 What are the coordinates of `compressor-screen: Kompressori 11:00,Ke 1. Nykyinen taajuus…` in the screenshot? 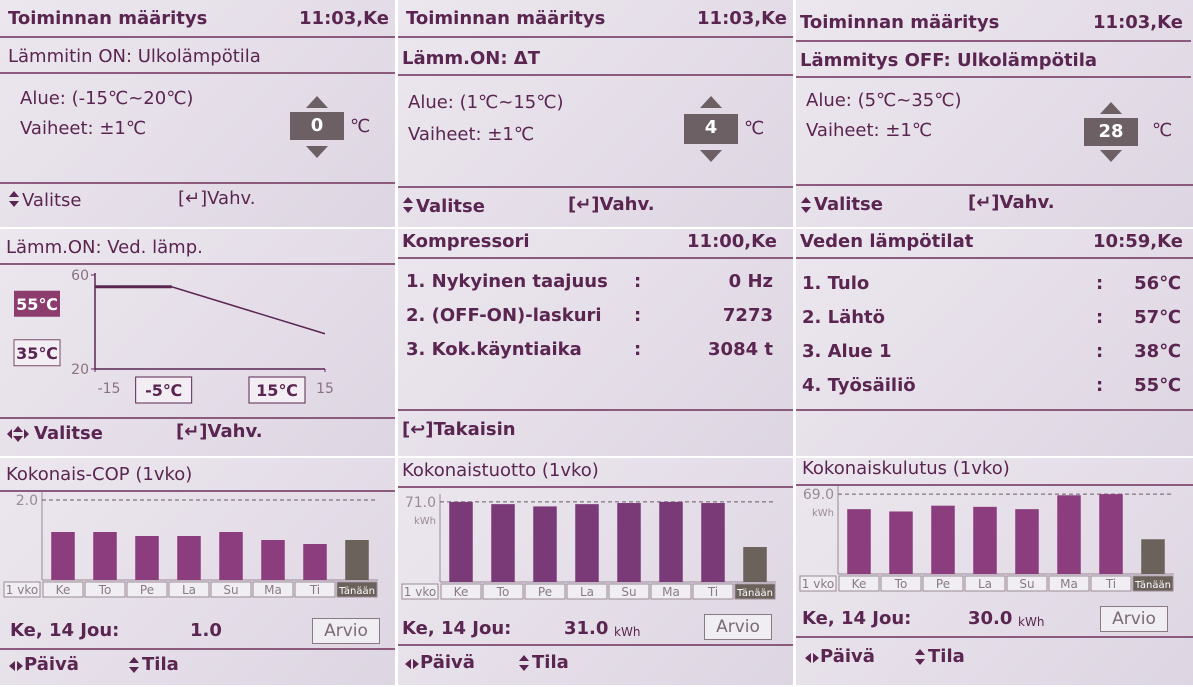 It's located at (595, 342).